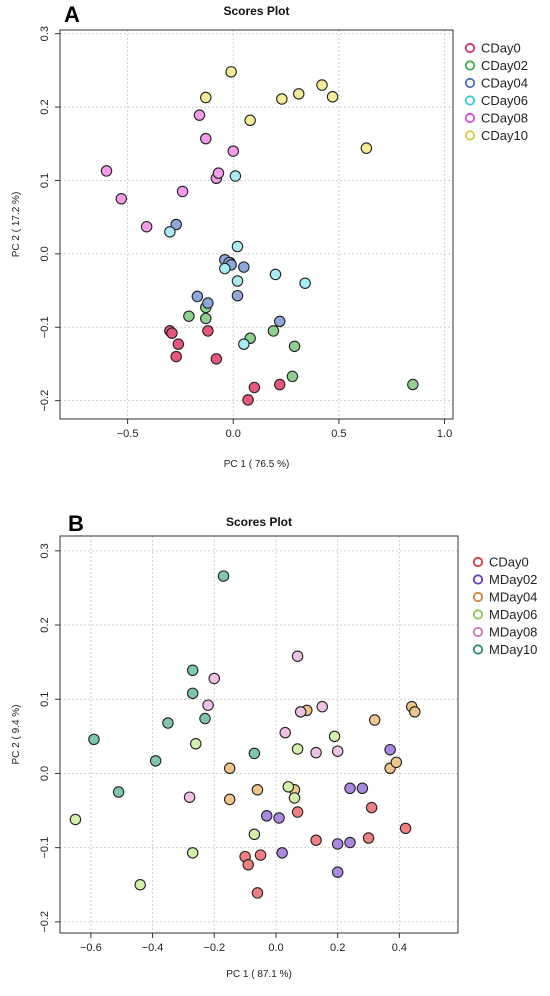 The image size is (550, 996). What do you see at coordinates (513, 632) in the screenshot?
I see `legend-label: MDay08` at bounding box center [513, 632].